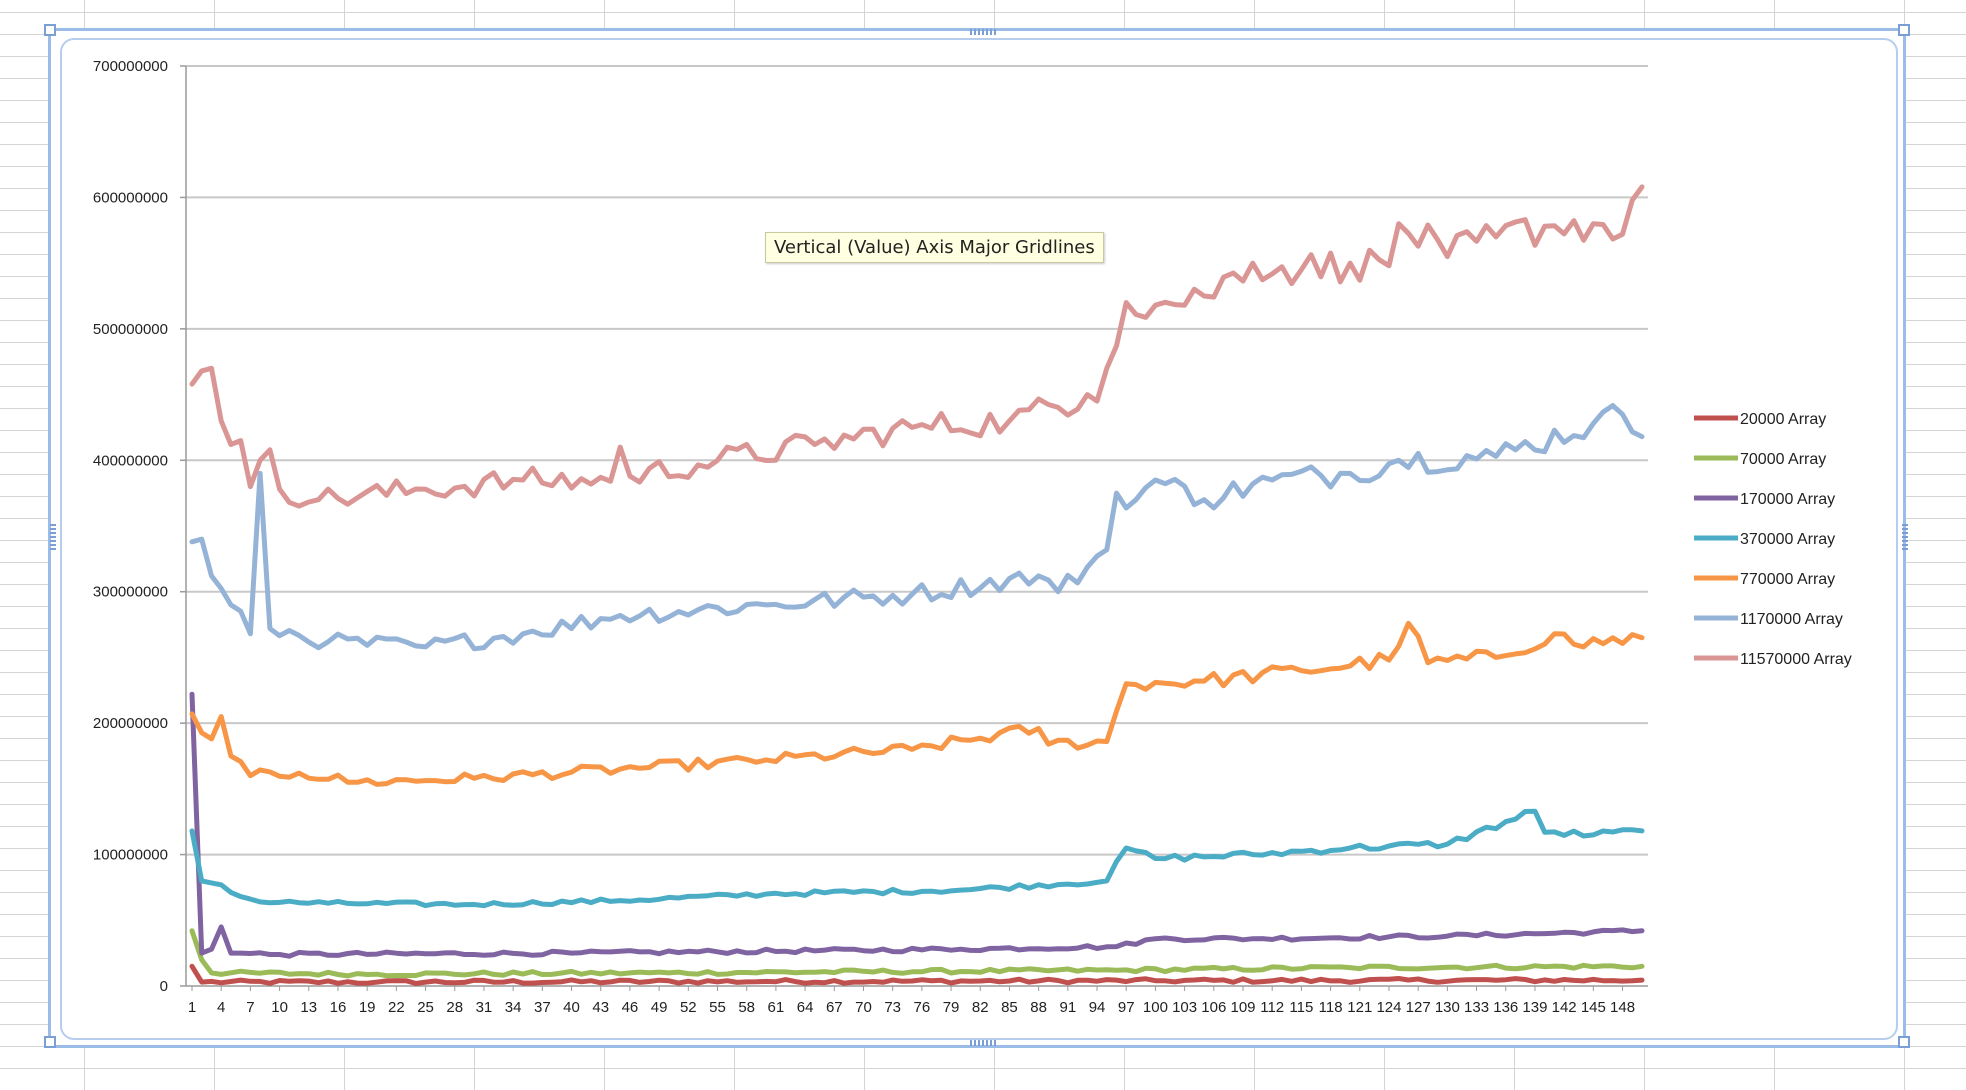 The image size is (1966, 1090). What do you see at coordinates (934, 247) in the screenshot?
I see `gridlines-tooltip: Vertical (Value) Axis Major Gridlines` at bounding box center [934, 247].